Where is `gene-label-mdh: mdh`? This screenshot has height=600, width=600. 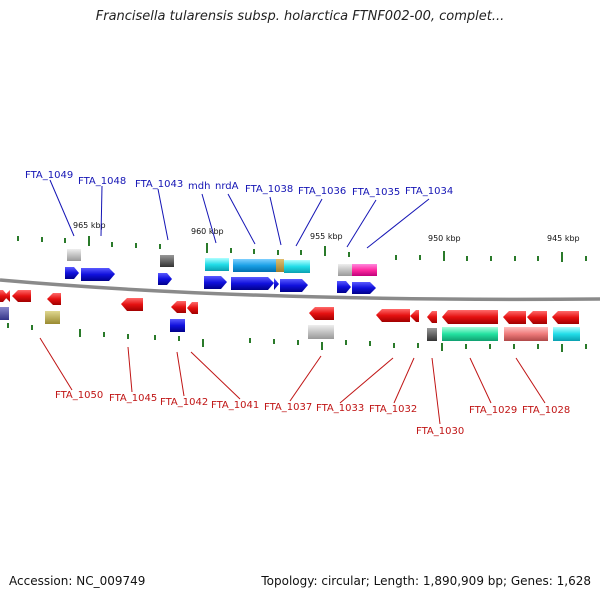 gene-label-mdh: mdh is located at coordinates (199, 186).